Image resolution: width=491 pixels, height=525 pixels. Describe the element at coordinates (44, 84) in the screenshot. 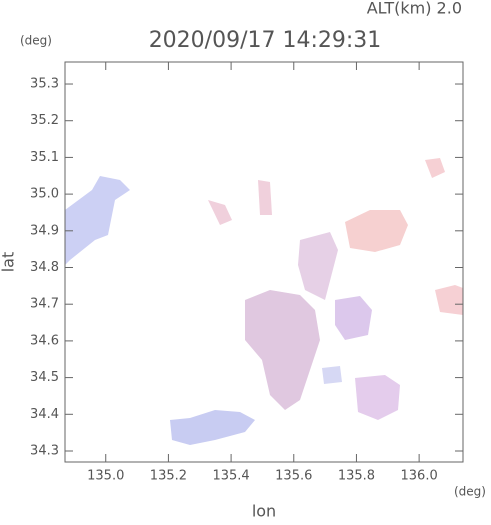

I see `y-tick-label: 35.3` at that location.